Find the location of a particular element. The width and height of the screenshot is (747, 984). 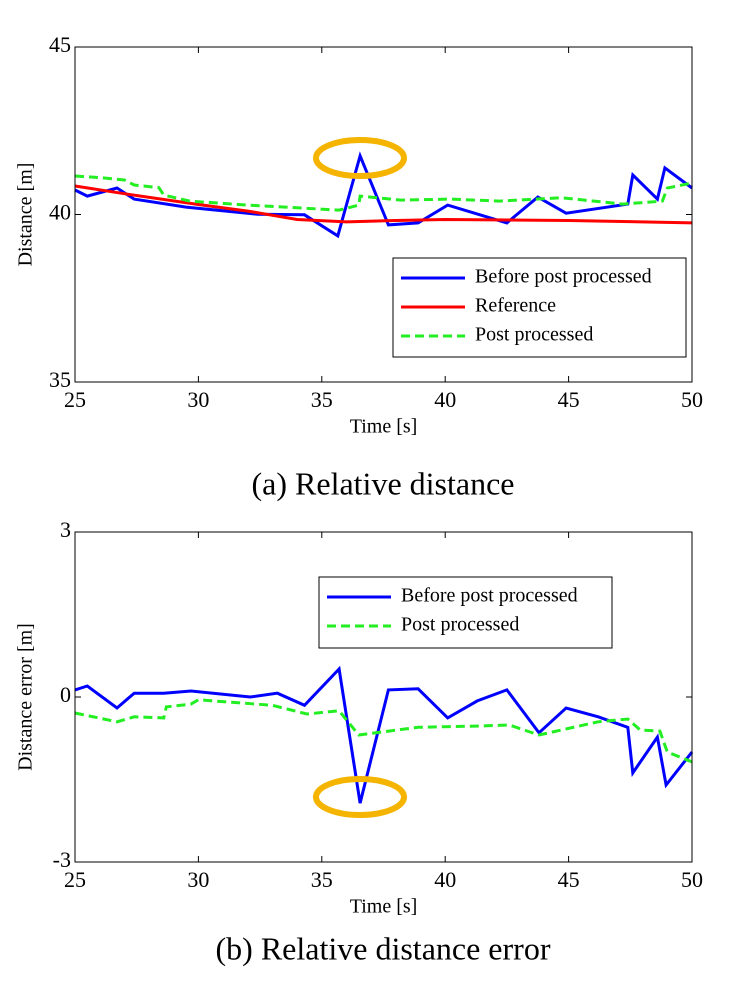

y-tick-label: 35 is located at coordinates (60, 379).